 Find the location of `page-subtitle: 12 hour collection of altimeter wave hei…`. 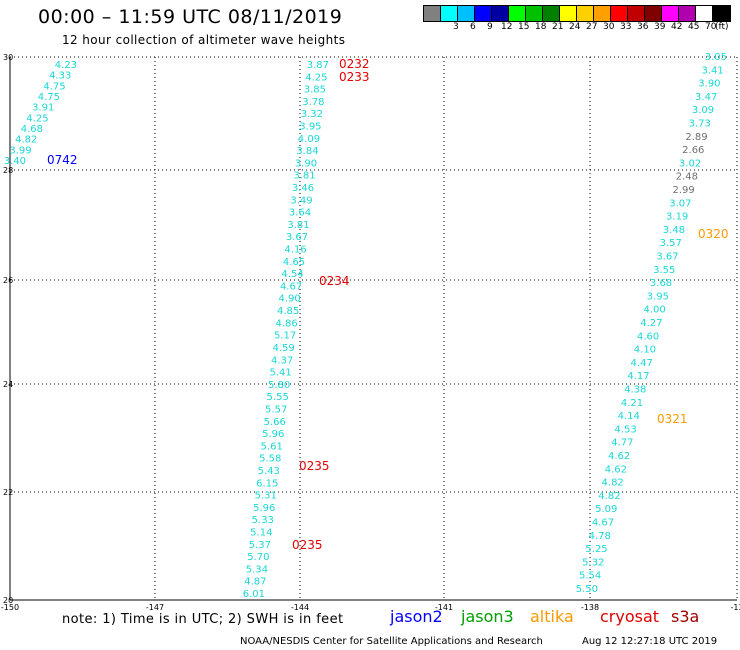

page-subtitle: 12 hour collection of altimeter wave hei… is located at coordinates (204, 40).